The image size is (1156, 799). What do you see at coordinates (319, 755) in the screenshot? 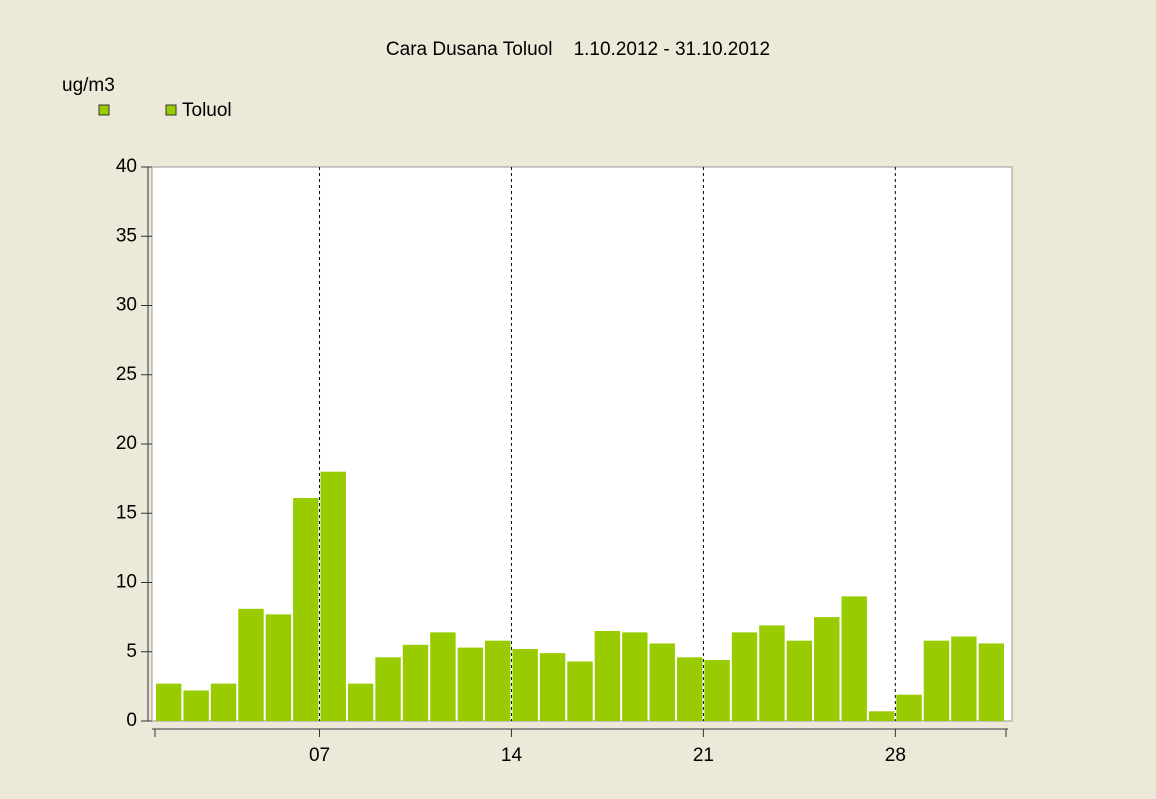
I see `x-tick-label: 07` at bounding box center [319, 755].